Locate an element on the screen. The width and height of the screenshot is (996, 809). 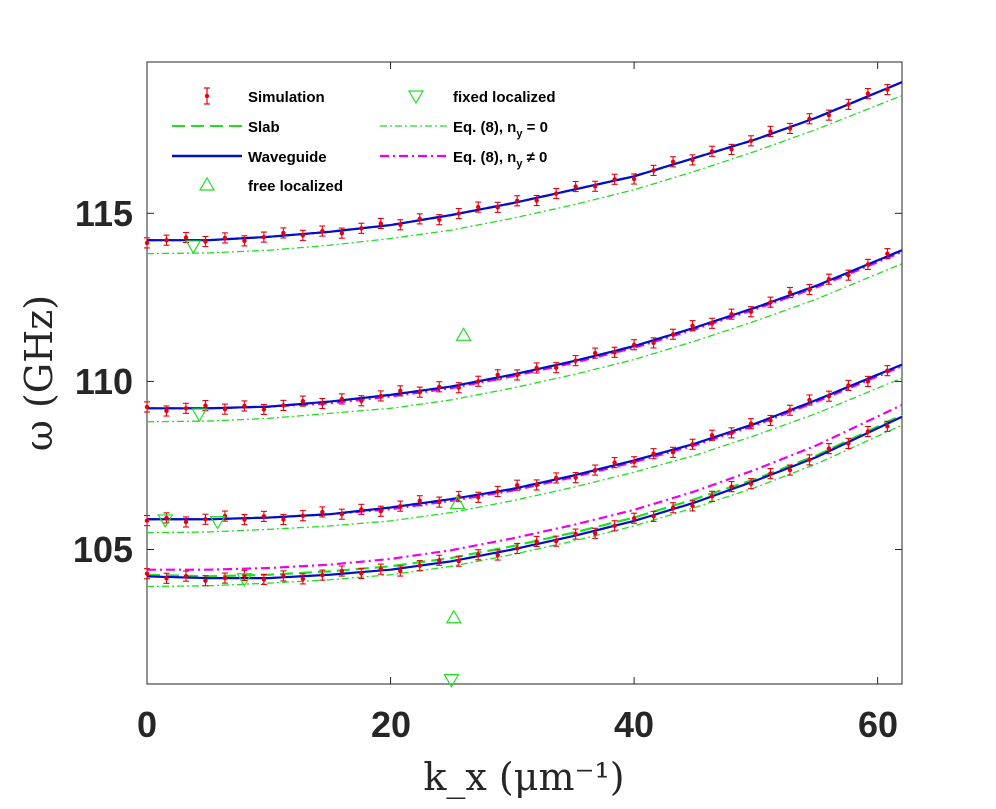
x-tick-label: 20 is located at coordinates (391, 724).